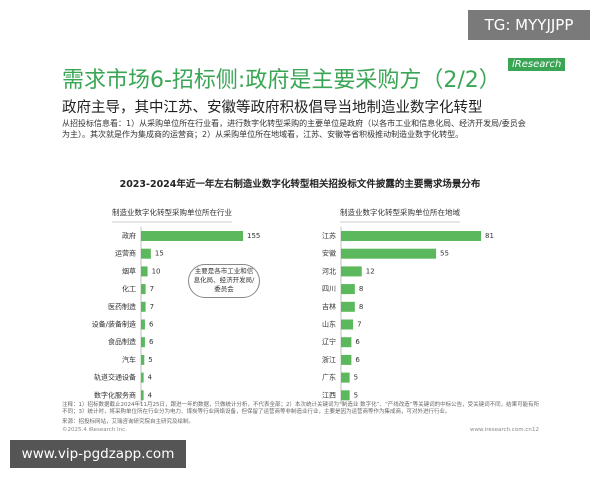  I want to click on category-label: 四川, so click(329, 289).